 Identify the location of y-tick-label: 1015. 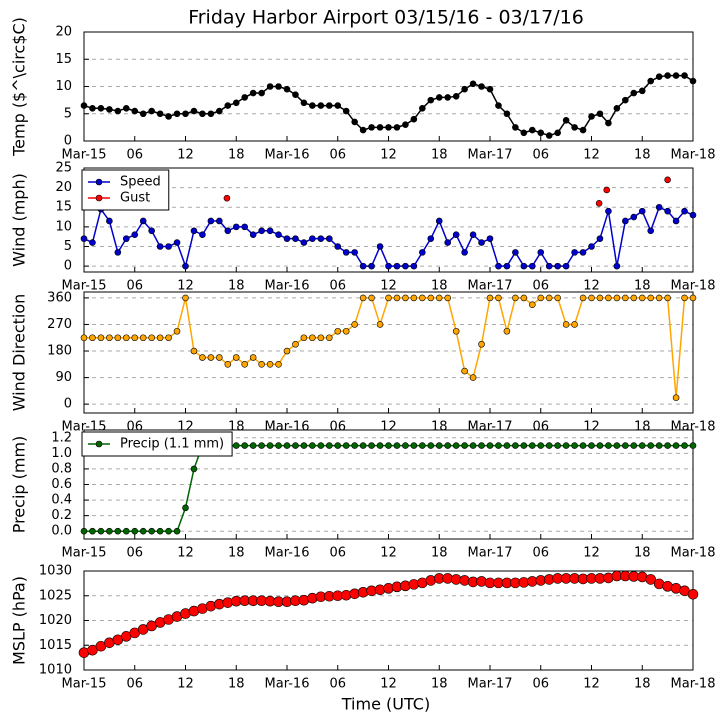
(55, 645).